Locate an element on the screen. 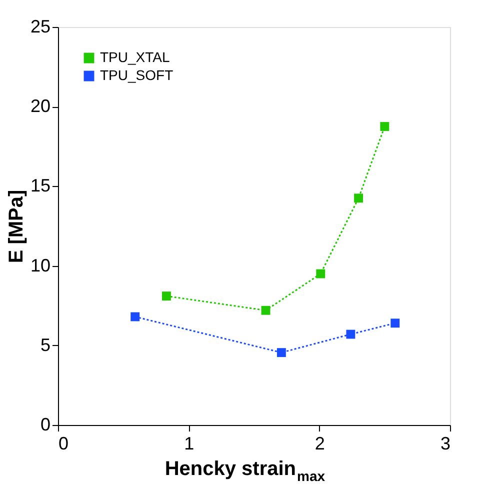  y-tick-label: 20 is located at coordinates (40, 106).